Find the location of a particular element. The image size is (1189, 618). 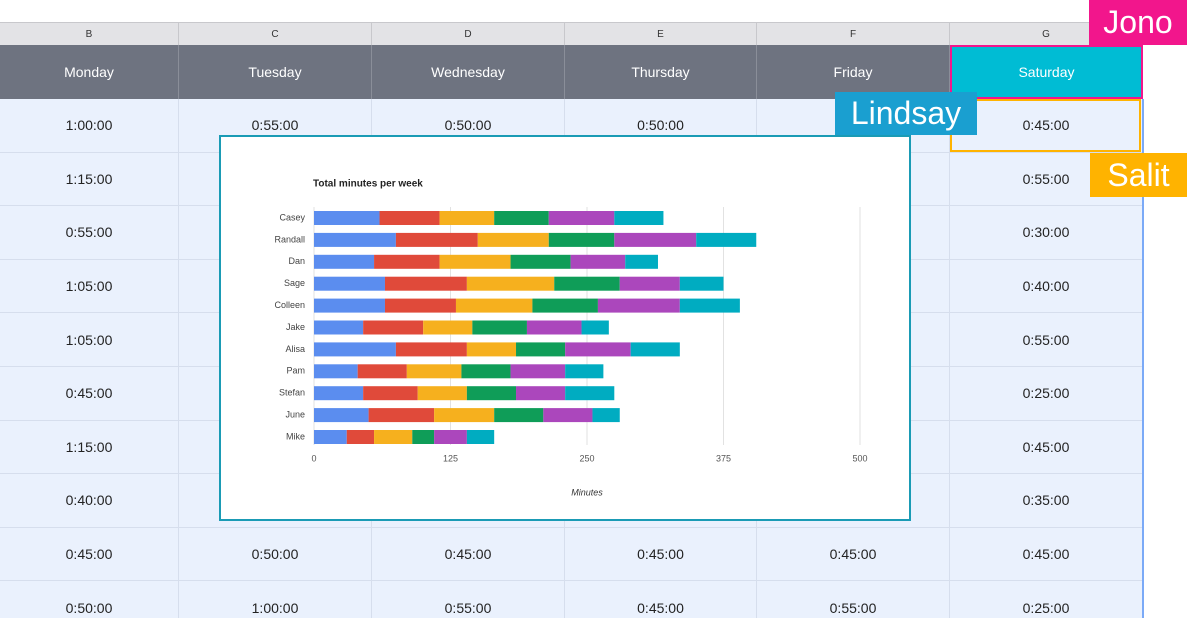

cursor-line is located at coordinates (1143, 358).